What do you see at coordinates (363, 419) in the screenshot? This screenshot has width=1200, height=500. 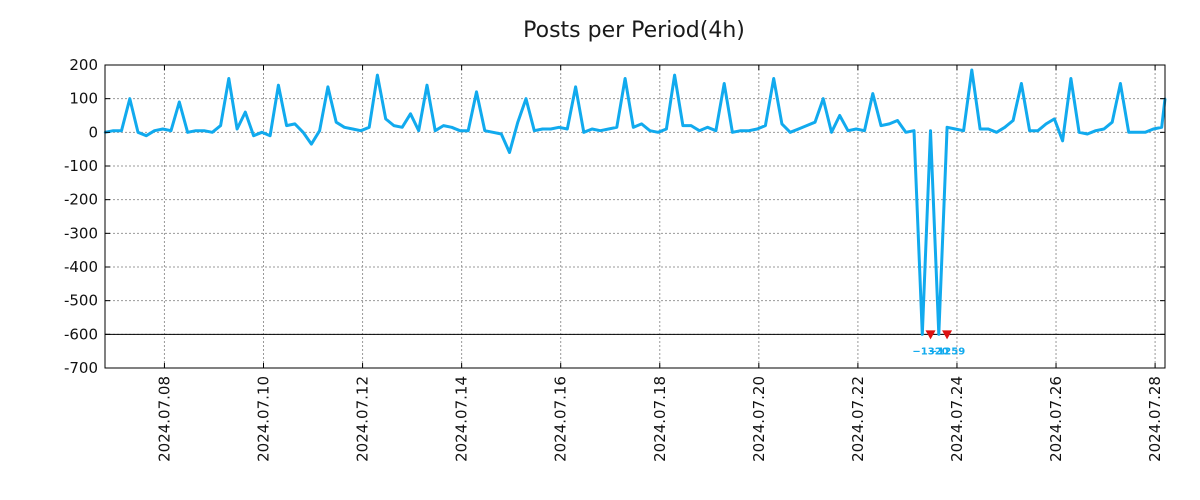 I see `x-tick-label: 2024.07.12` at bounding box center [363, 419].